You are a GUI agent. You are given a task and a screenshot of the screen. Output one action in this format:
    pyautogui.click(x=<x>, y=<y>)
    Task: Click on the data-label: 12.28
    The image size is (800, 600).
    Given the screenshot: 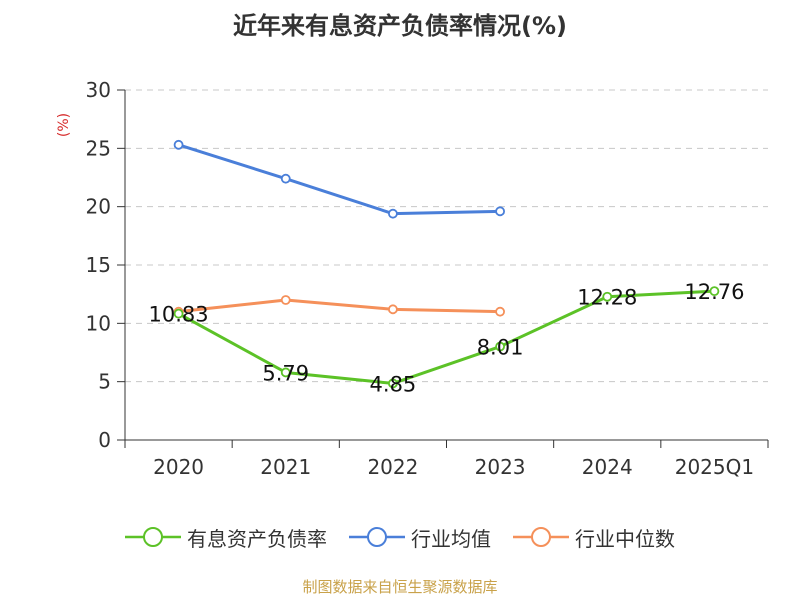 What is the action you would take?
    pyautogui.click(x=607, y=298)
    